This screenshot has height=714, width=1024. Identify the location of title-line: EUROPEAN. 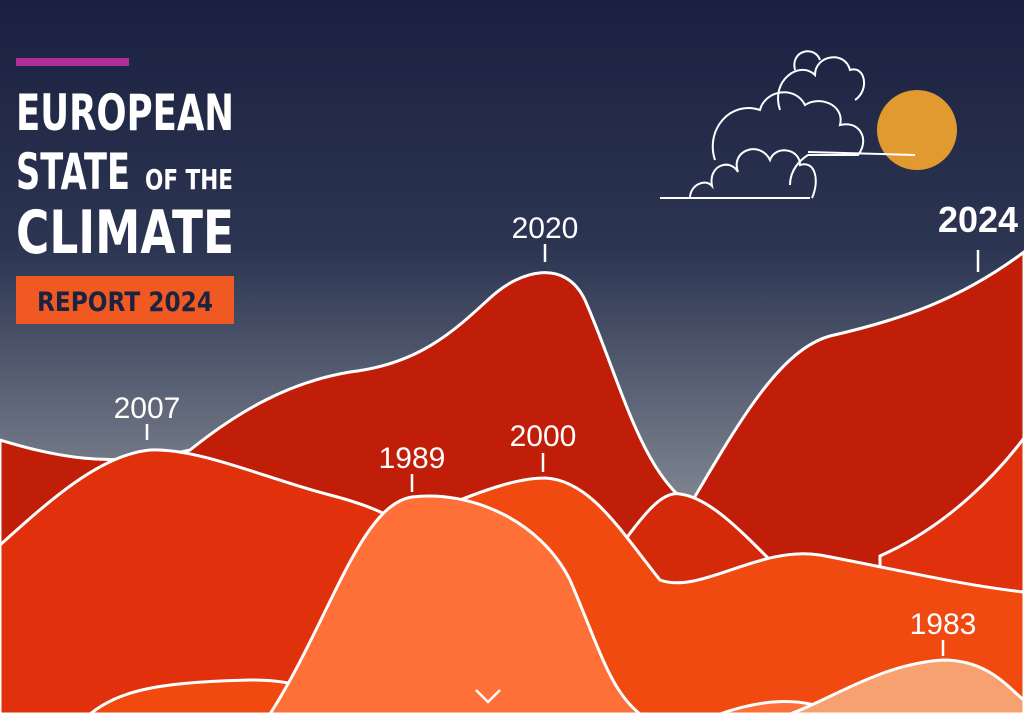
(125, 113).